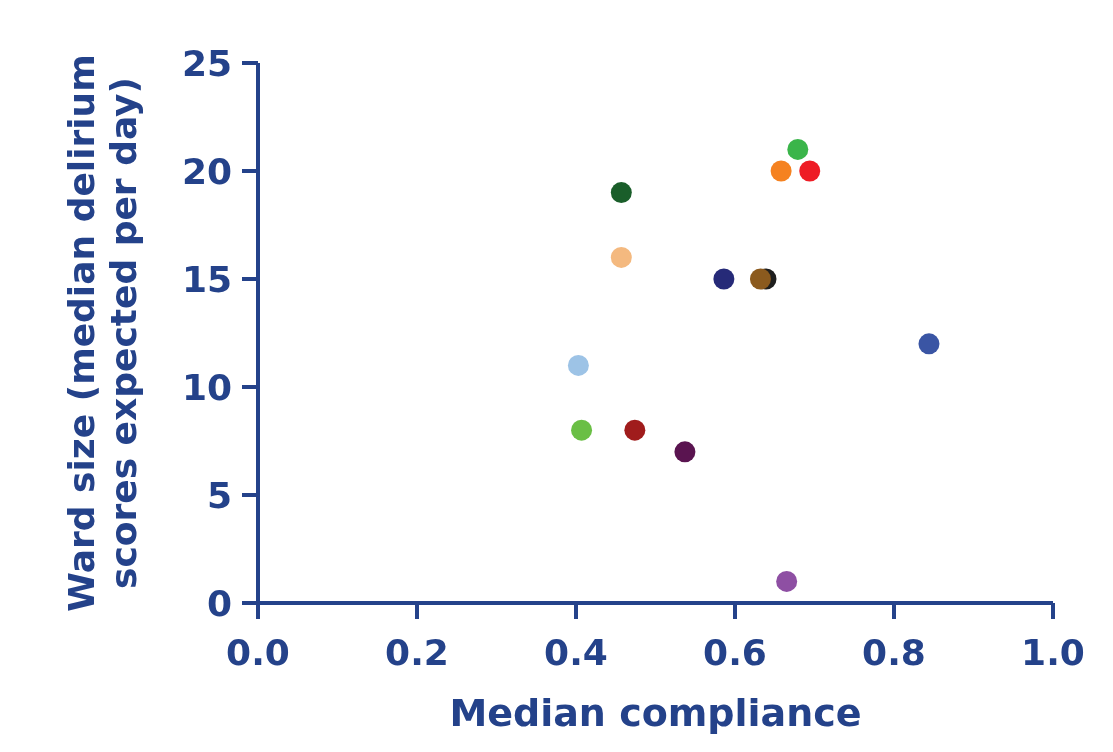  What do you see at coordinates (258, 652) in the screenshot?
I see `x-tick-label: 0.0` at bounding box center [258, 652].